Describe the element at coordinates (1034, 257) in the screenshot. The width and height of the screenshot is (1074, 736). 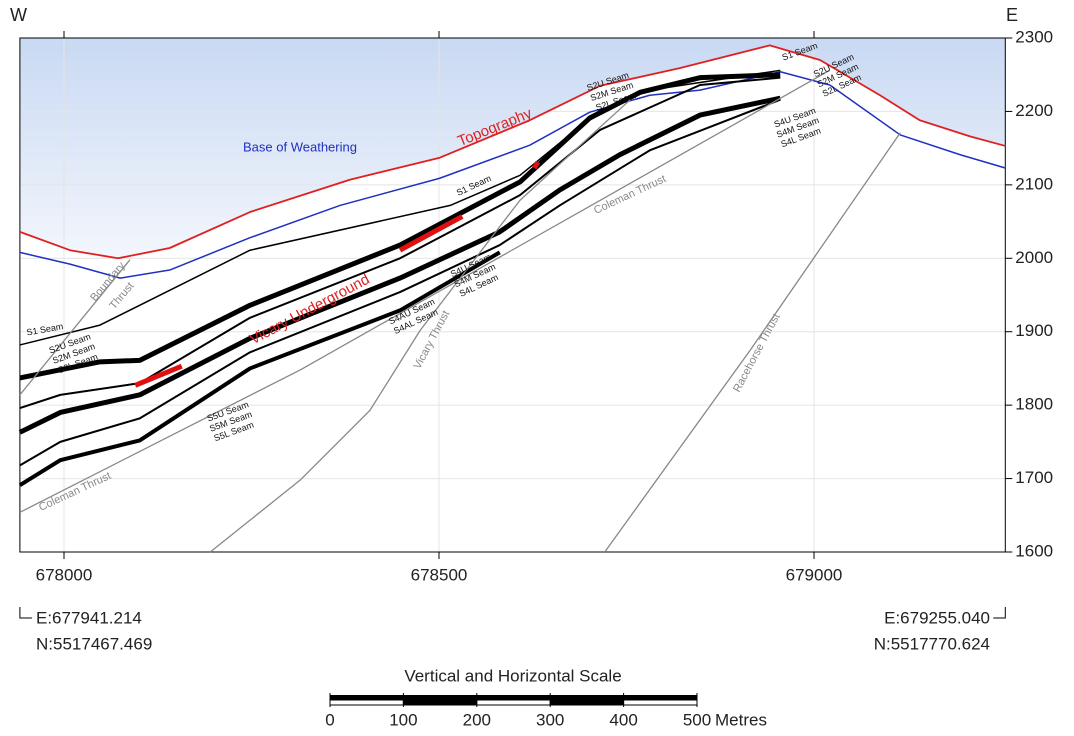
I see `y-tick-label: 2000` at that location.